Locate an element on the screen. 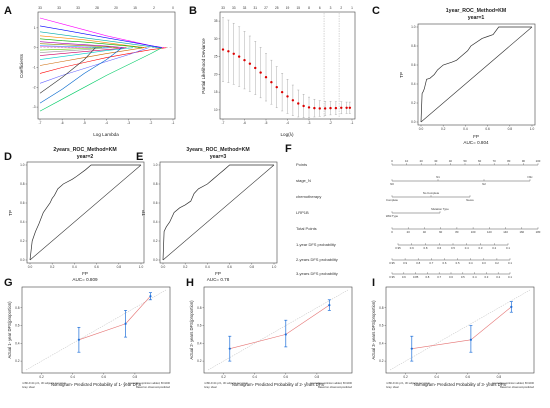 This screenshot has height=408, width=550. panel-f-tick-label: 20 is located at coordinates (409, 232).